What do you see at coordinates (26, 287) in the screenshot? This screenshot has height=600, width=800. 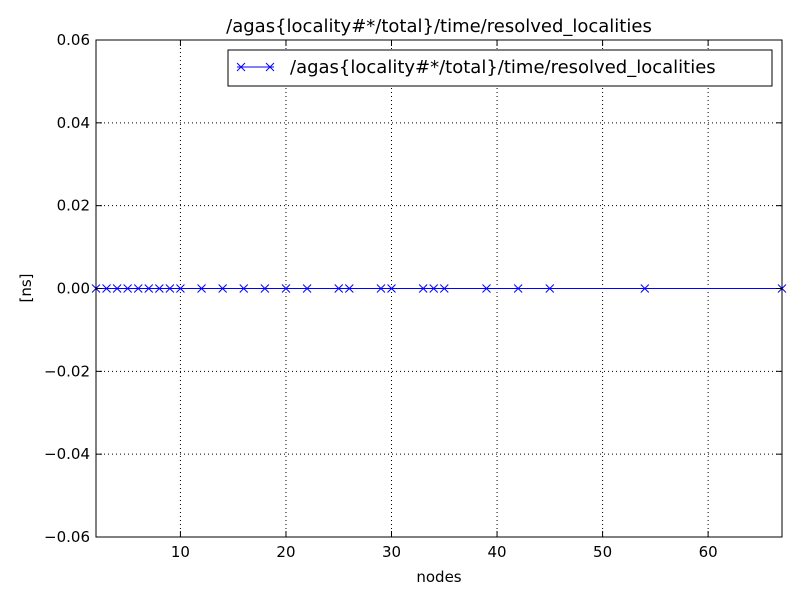 I see `y-axis-label: [ns]` at bounding box center [26, 287].